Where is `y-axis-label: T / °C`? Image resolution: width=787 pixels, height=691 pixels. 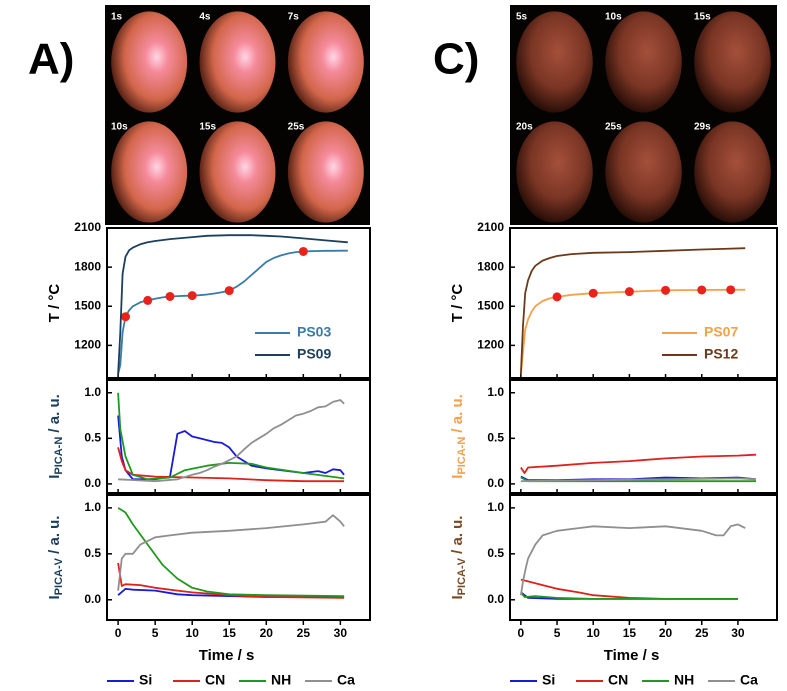 y-axis-label: T / °C is located at coordinates (457, 303).